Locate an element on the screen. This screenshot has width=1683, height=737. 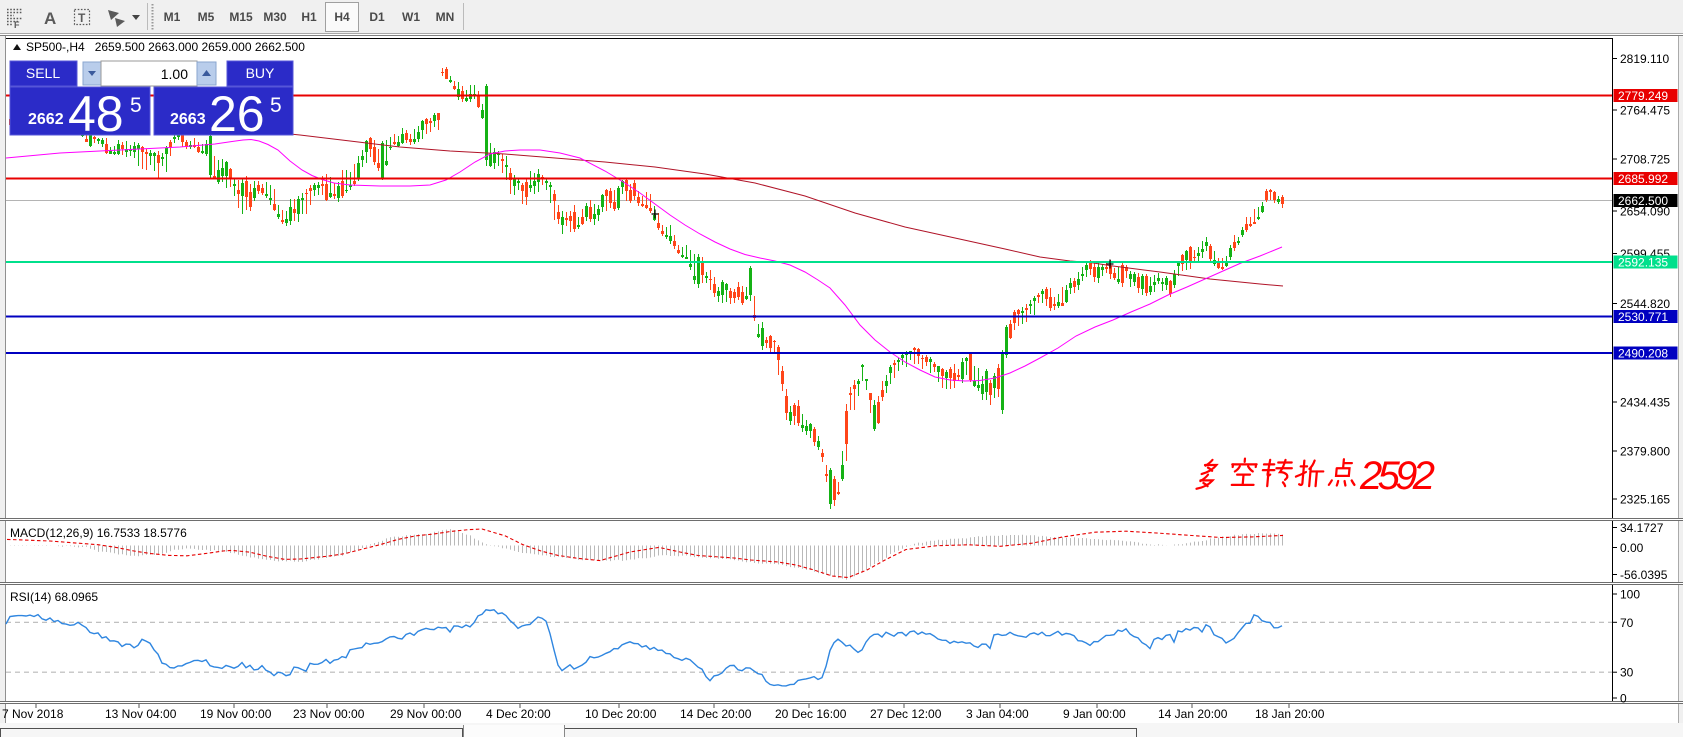
svg-text: 13 Nov 04:00 is located at coordinates (141, 714).